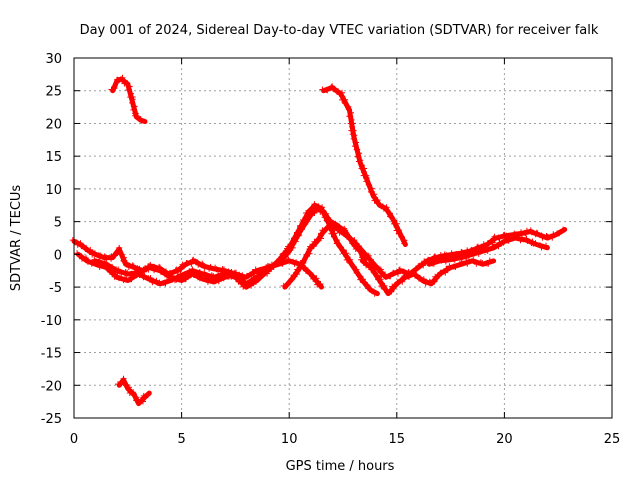 The width and height of the screenshot is (640, 480). What do you see at coordinates (53, 59) in the screenshot?
I see `y-tick-label: 30` at bounding box center [53, 59].